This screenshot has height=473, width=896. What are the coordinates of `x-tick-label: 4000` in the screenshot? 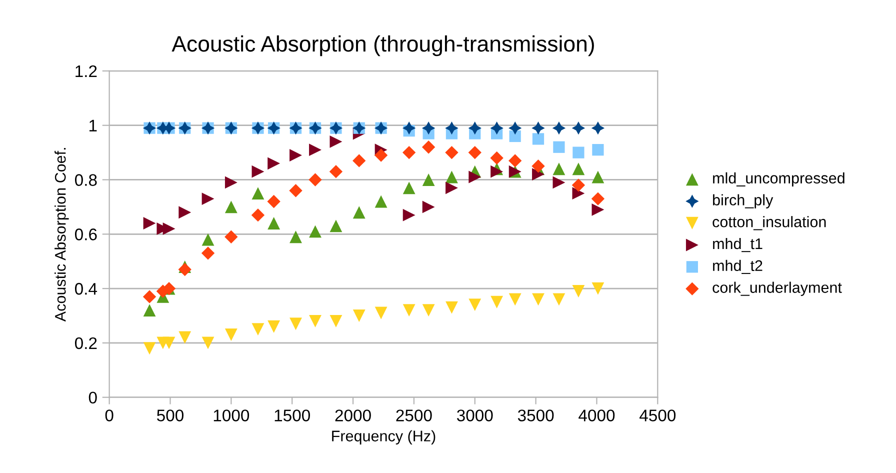 It's located at (596, 416).